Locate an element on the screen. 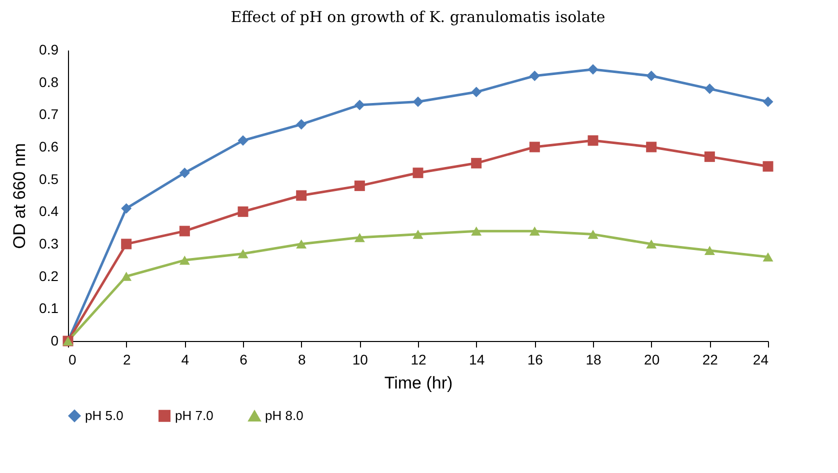 This screenshot has height=473, width=838. x-tick-label: 24 is located at coordinates (760, 360).